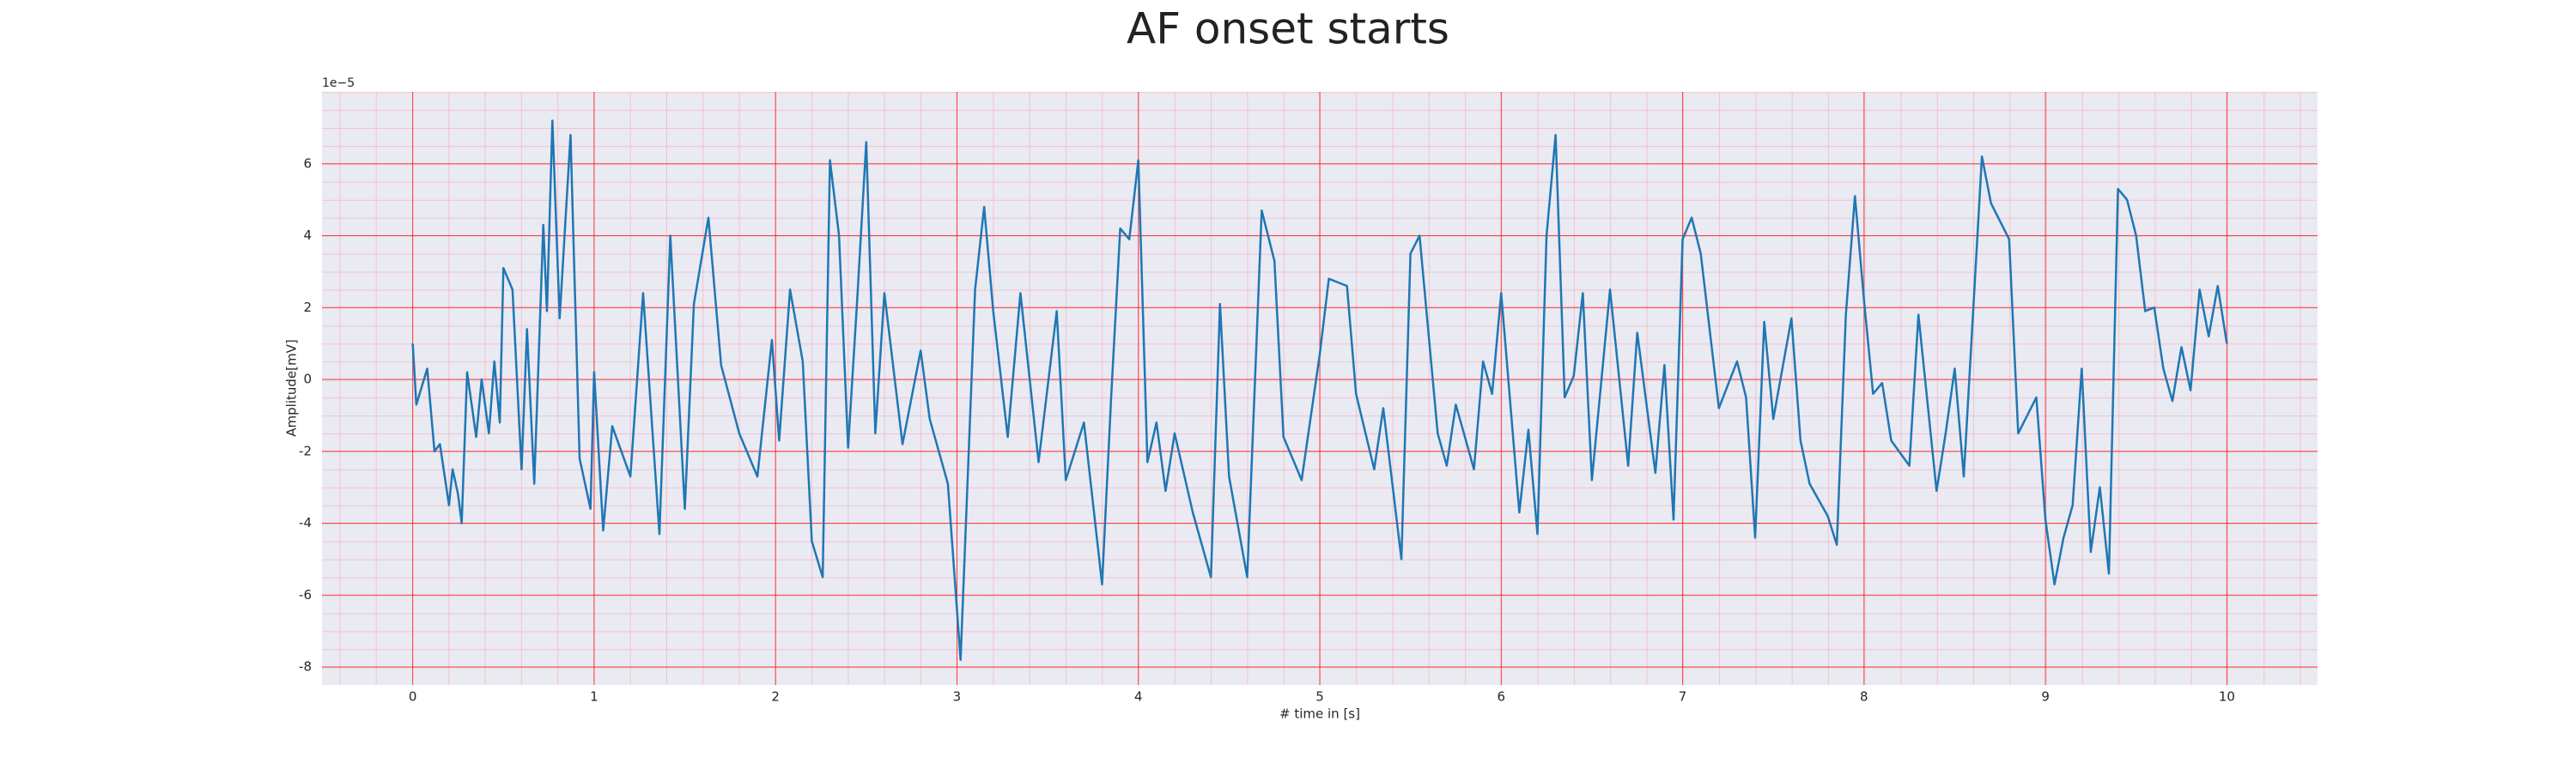  I want to click on x-tick-label: 10, so click(2227, 697).